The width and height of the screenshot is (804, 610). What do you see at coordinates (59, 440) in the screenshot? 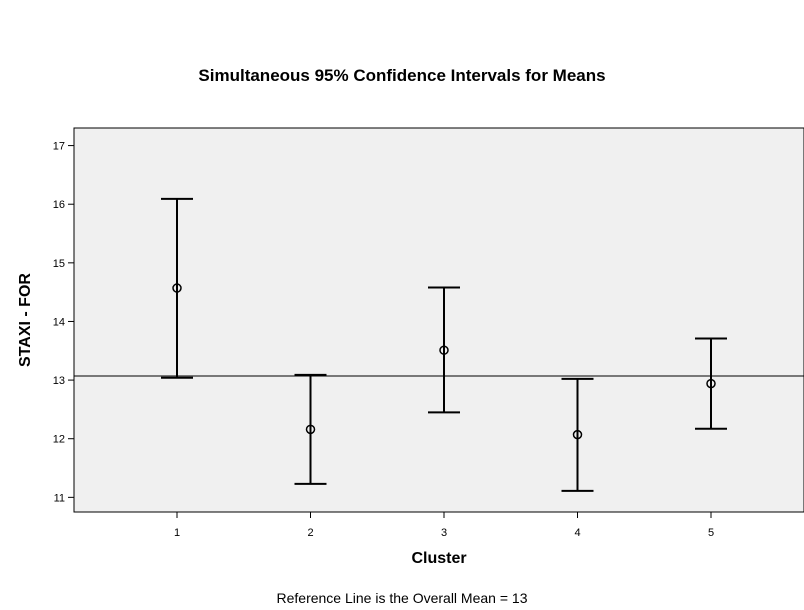
I see `y-tick-label: 12` at bounding box center [59, 440].